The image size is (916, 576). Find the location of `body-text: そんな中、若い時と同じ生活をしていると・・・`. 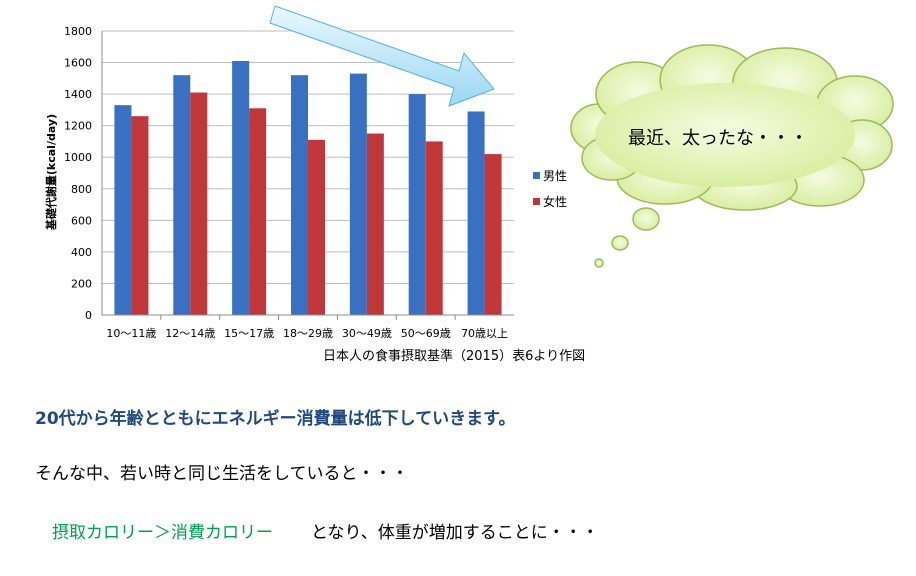

body-text: そんな中、若い時と同じ生活をしていると・・・ is located at coordinates (222, 474).